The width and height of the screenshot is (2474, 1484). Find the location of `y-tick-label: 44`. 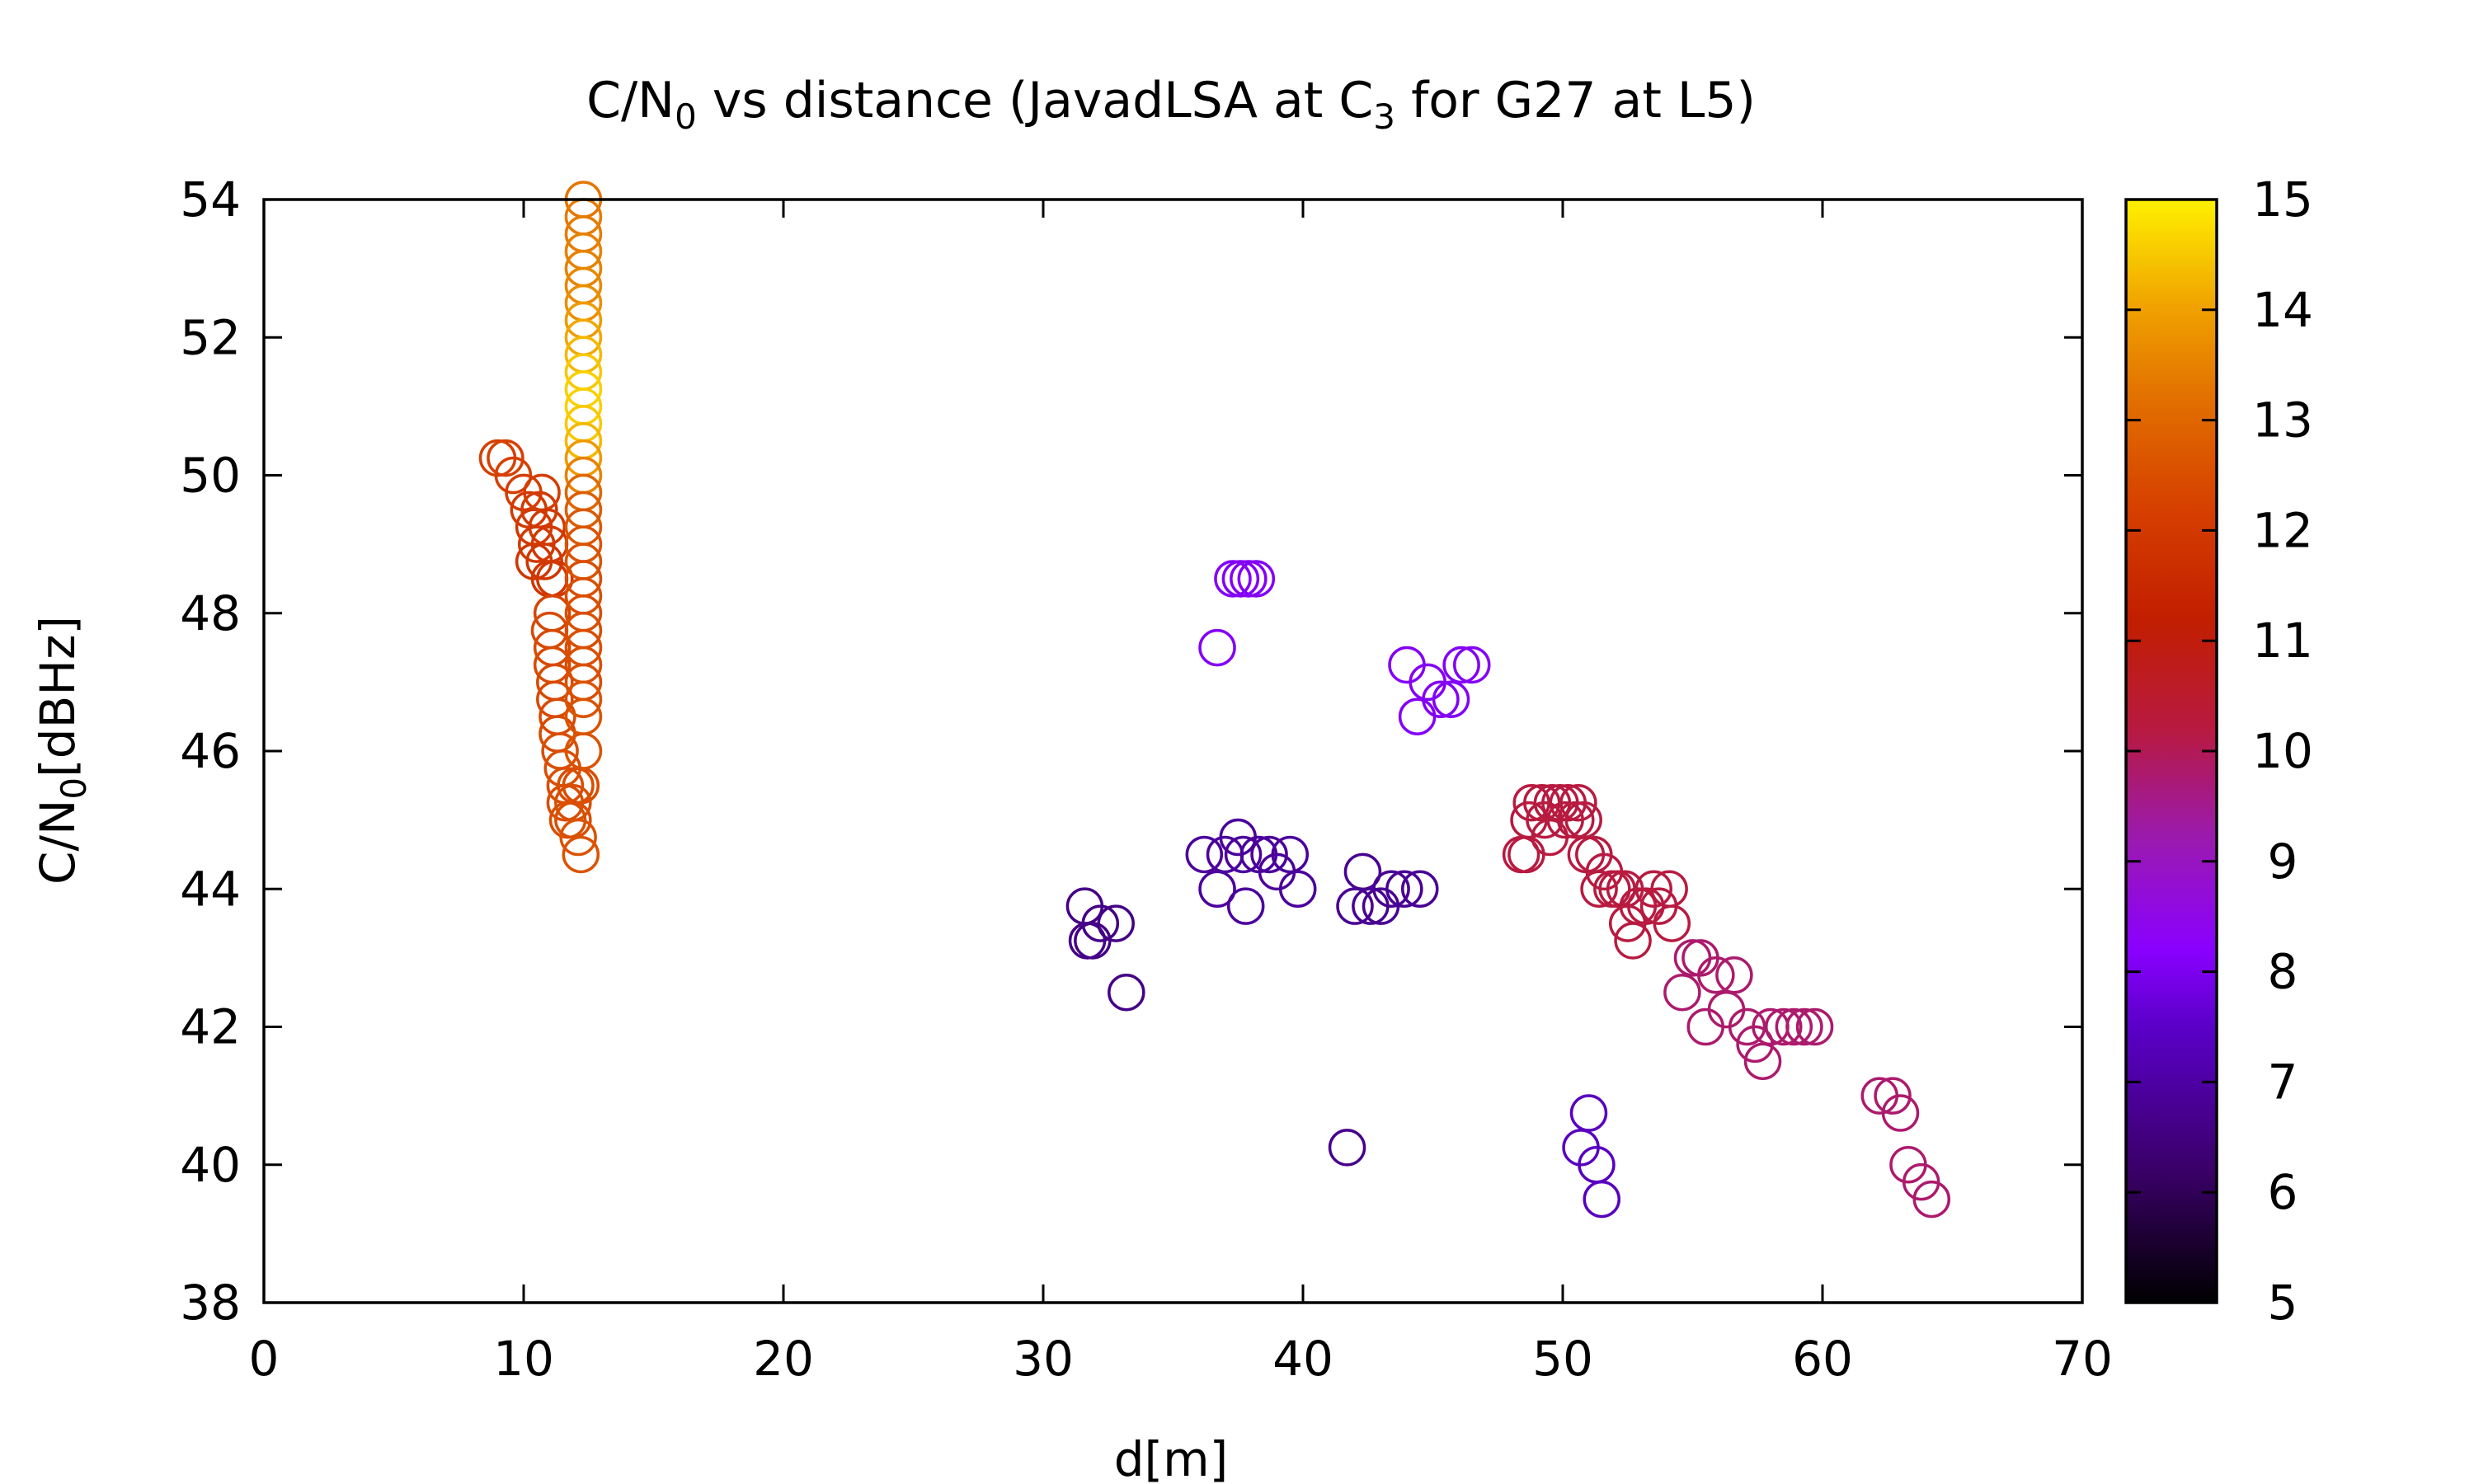

y-tick-label: 44 is located at coordinates (210, 889).